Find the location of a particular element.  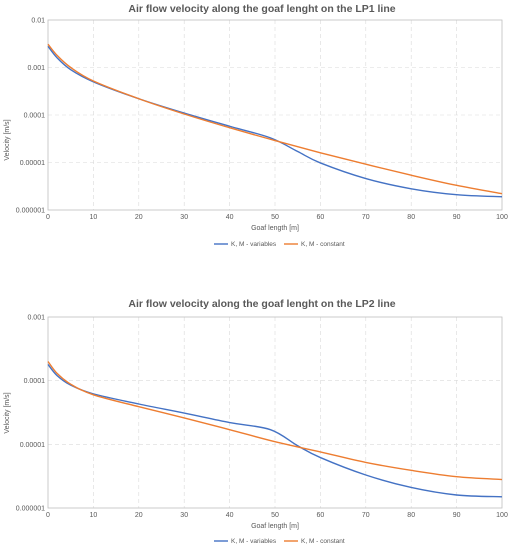

chart-1-x-tick-label: 50 is located at coordinates (275, 217).